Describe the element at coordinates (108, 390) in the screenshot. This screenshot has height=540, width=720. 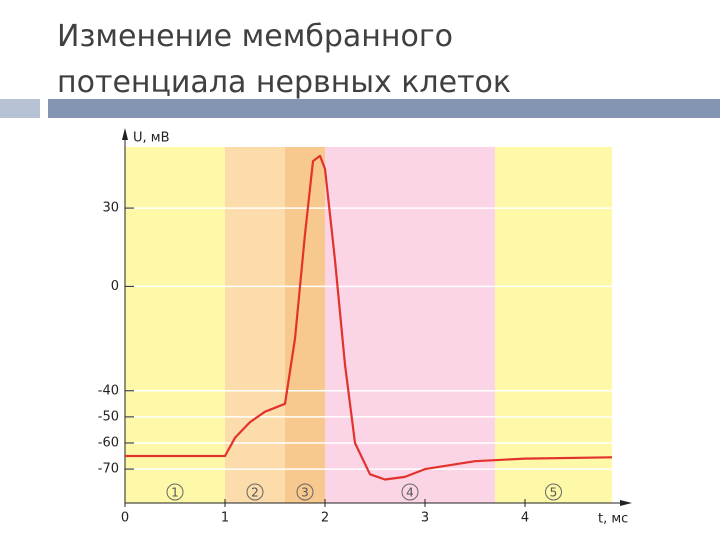
I see `y-tick-label: -40` at that location.